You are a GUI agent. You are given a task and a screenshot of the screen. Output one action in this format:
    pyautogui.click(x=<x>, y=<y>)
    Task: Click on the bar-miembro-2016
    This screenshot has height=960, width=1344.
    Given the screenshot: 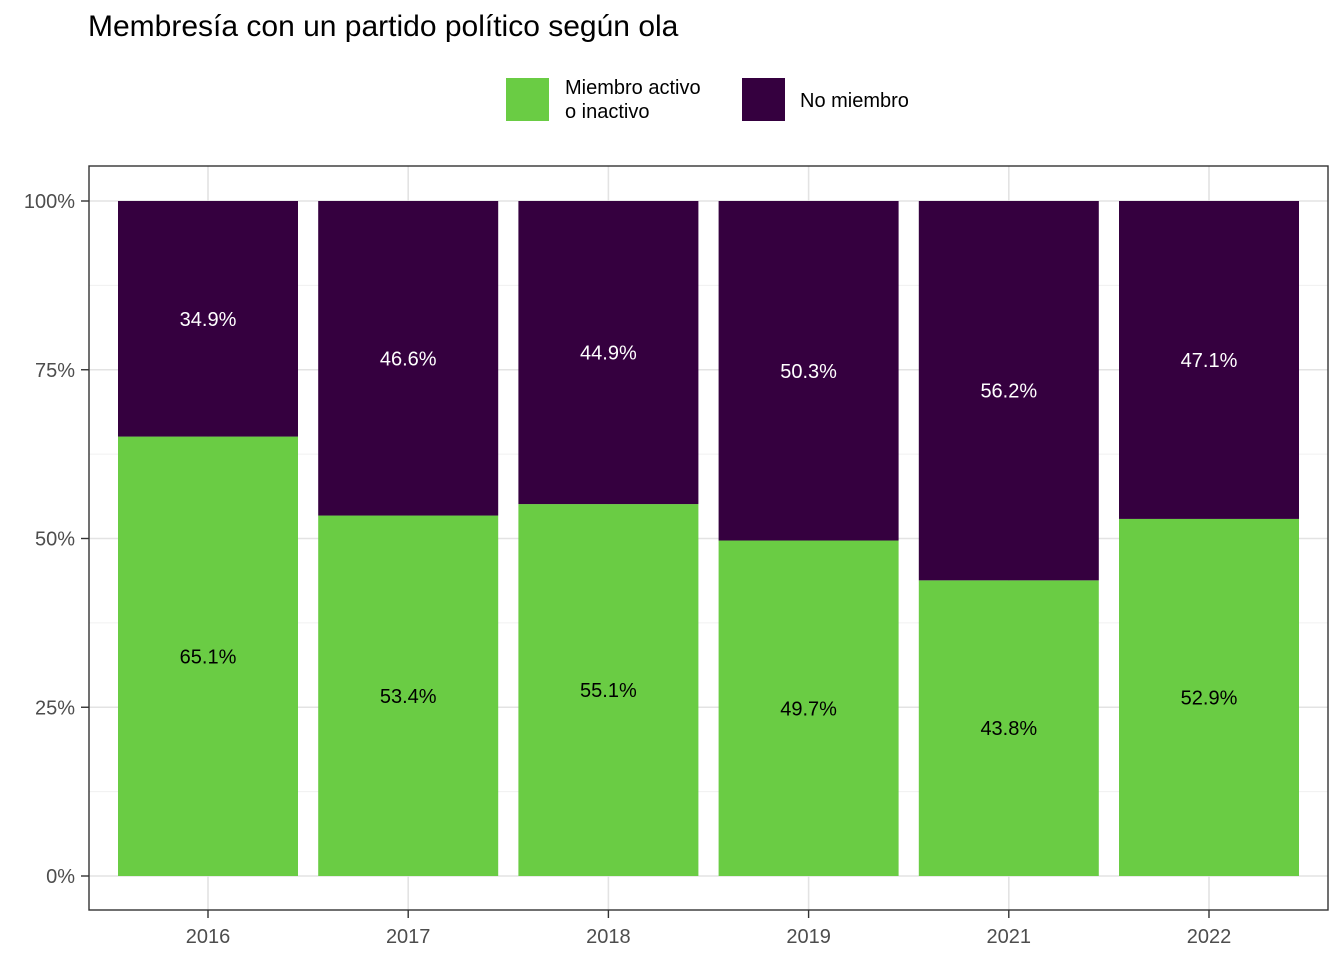 What is the action you would take?
    pyautogui.click(x=208, y=656)
    